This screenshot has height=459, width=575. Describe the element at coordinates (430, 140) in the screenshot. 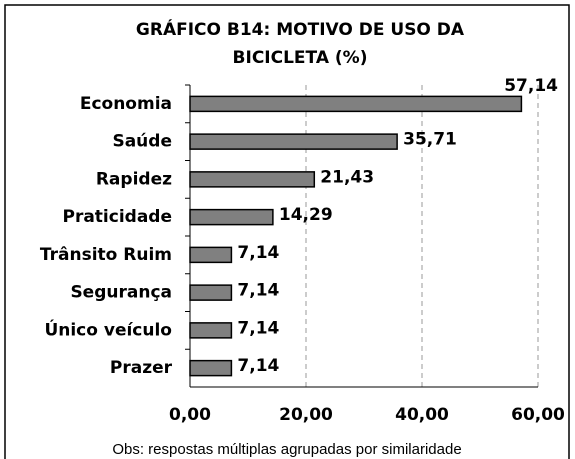

I see `data-label: 35,71` at that location.